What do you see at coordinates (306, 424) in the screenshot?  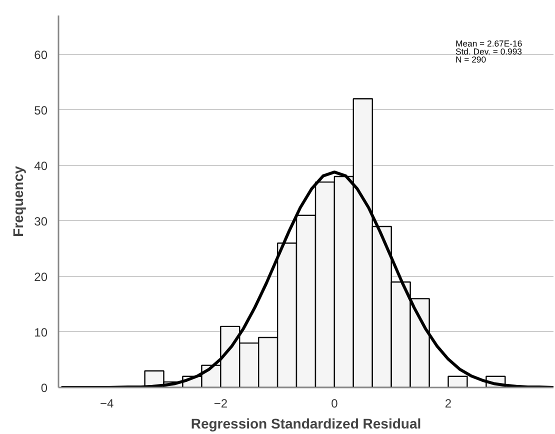 I see `x-axis-title: Regression Standardized Residual` at bounding box center [306, 424].